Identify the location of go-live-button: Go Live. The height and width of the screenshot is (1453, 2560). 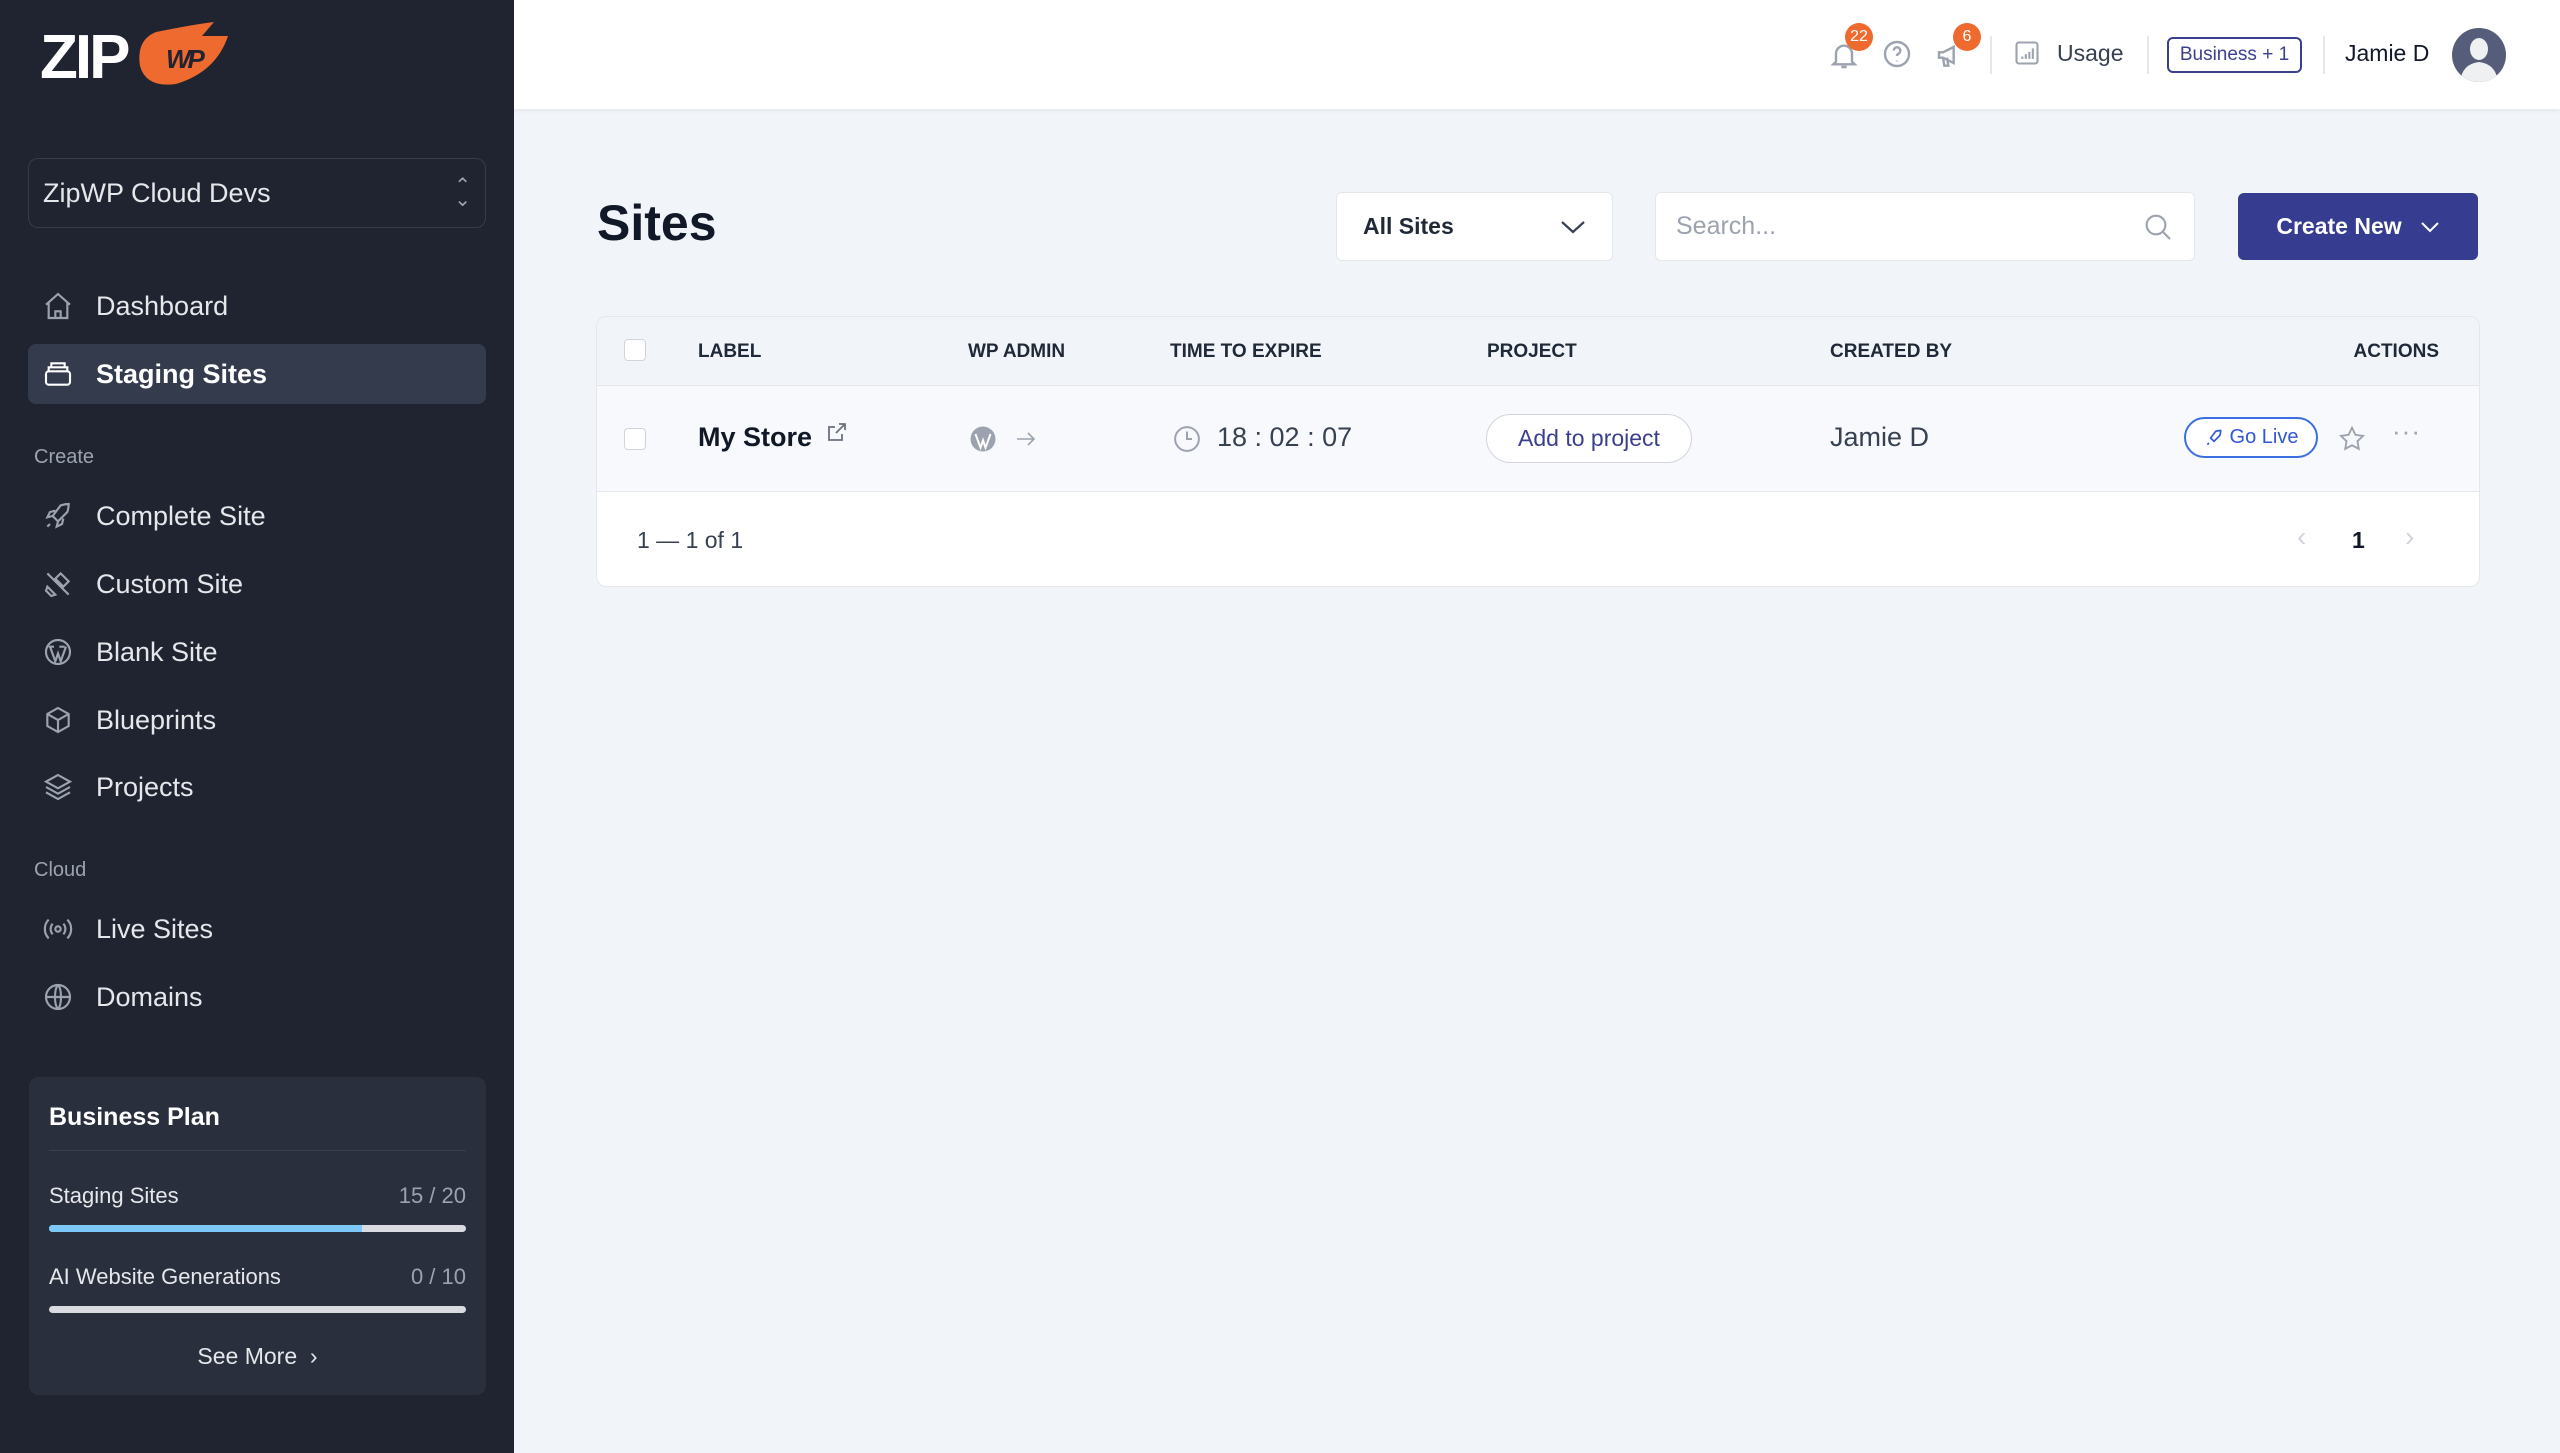
(2251, 437).